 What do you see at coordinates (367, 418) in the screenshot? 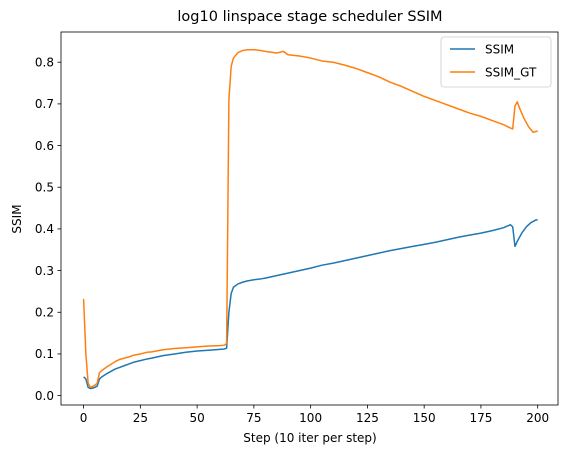
I see `x-tick-label: 125` at bounding box center [367, 418].